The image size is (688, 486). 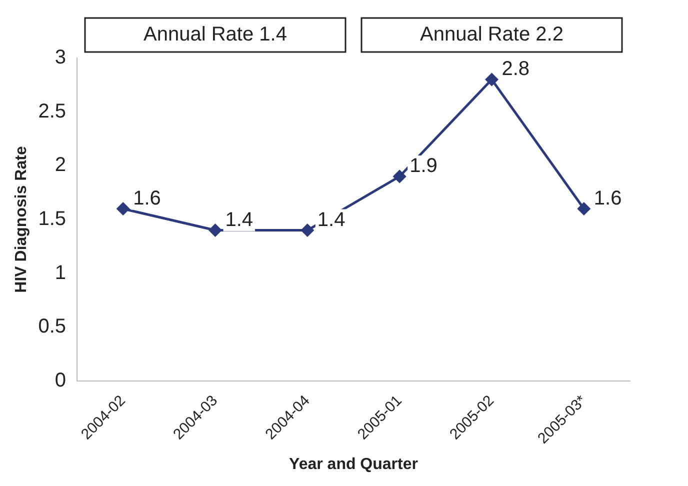 I want to click on data-label: 1.9, so click(x=424, y=165).